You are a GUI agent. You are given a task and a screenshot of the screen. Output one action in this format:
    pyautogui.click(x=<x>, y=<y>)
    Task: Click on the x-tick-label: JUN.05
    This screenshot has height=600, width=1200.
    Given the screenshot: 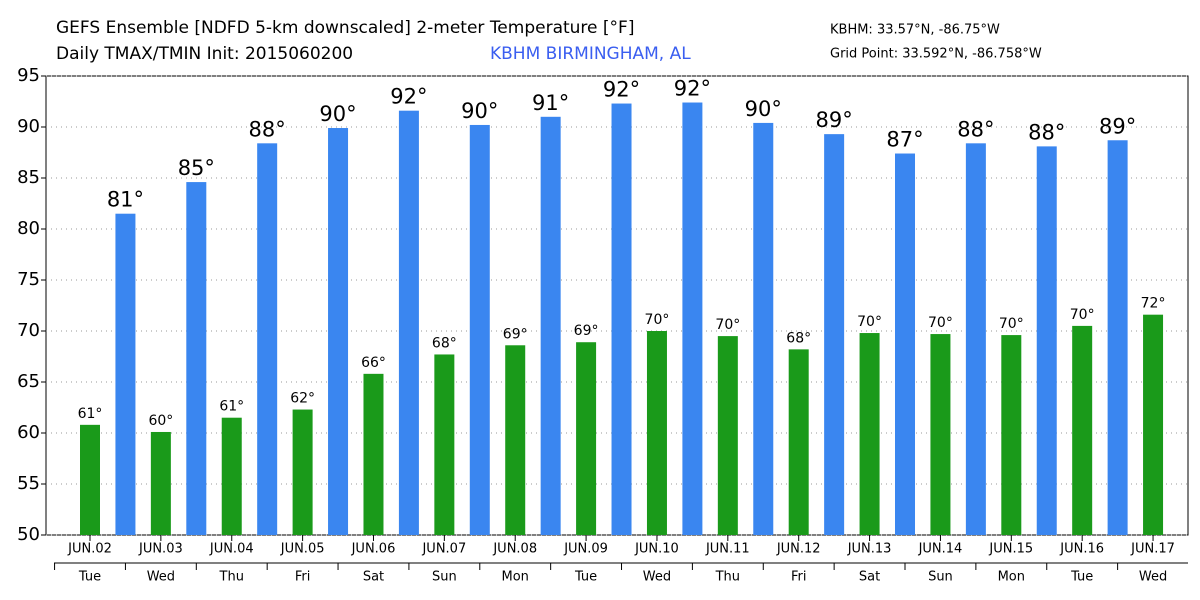 What is the action you would take?
    pyautogui.click(x=302, y=549)
    